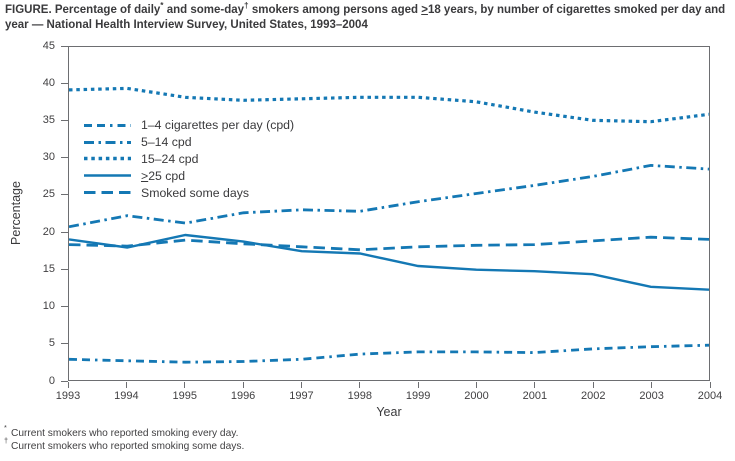 This screenshot has height=461, width=735. I want to click on y-tick-label: 30, so click(48, 157).